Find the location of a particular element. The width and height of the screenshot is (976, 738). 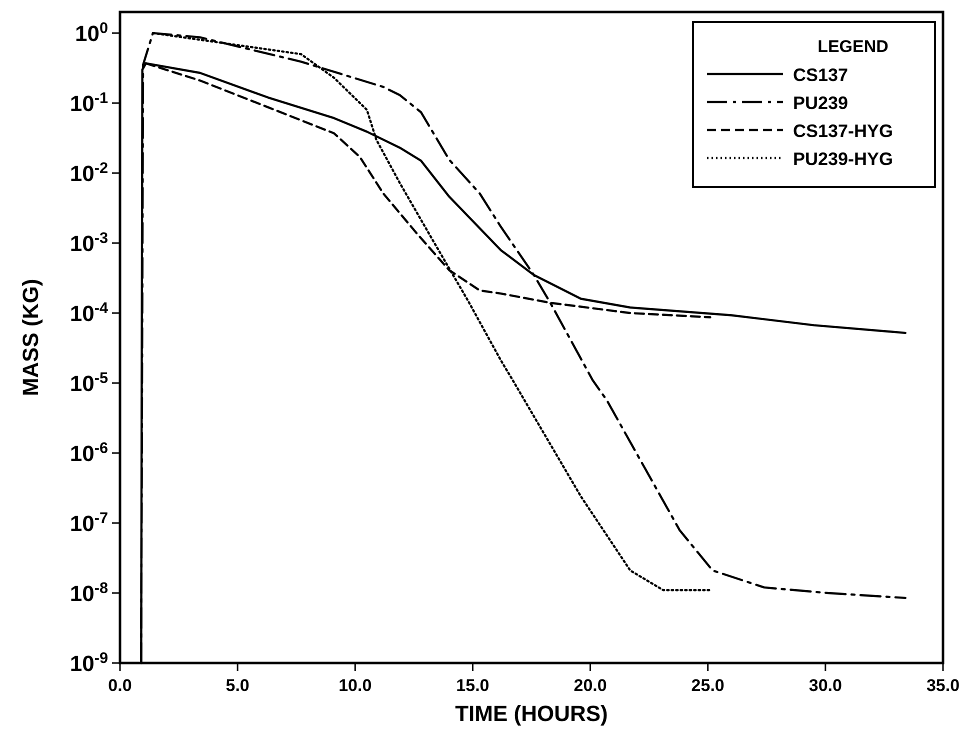

legend-label: CS137 is located at coordinates (820, 75).